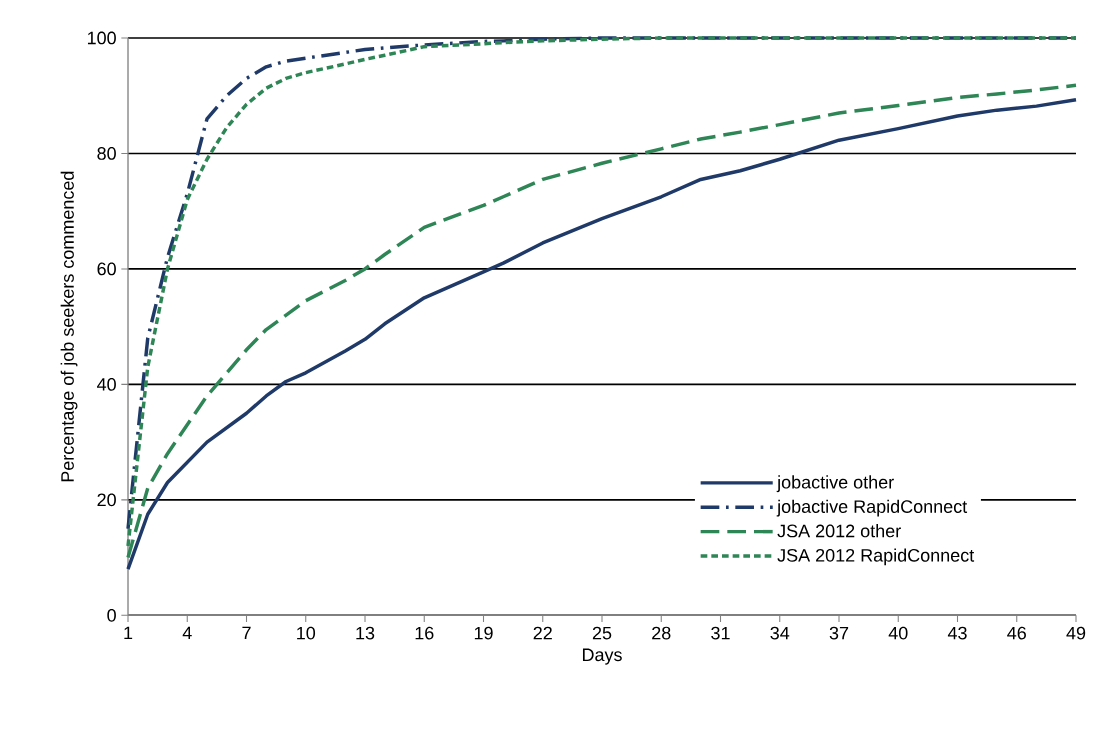 The width and height of the screenshot is (1096, 738). What do you see at coordinates (720, 633) in the screenshot?
I see `x-tick-label: 31` at bounding box center [720, 633].